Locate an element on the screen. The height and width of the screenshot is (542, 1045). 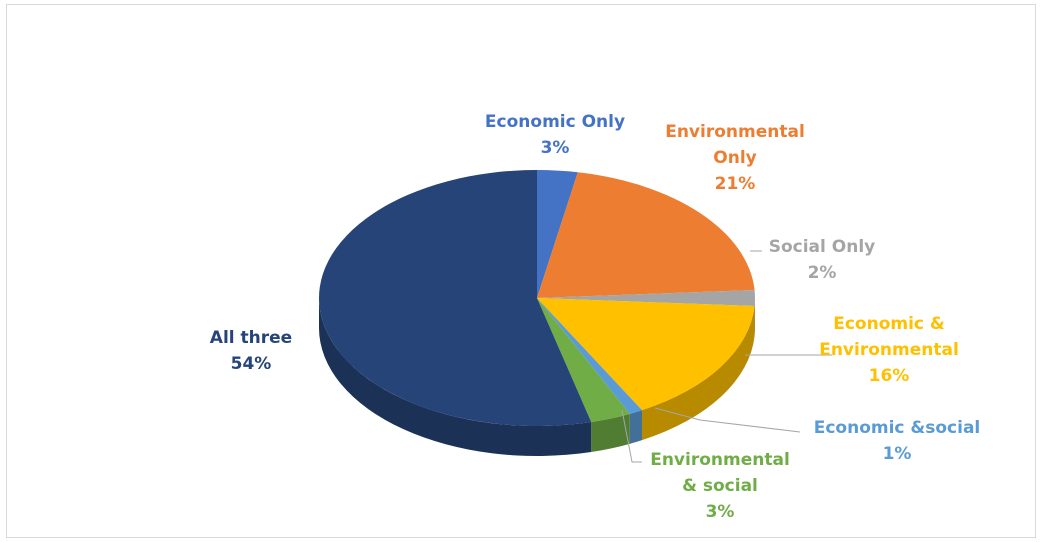
data-label-line: Only is located at coordinates (734, 158).